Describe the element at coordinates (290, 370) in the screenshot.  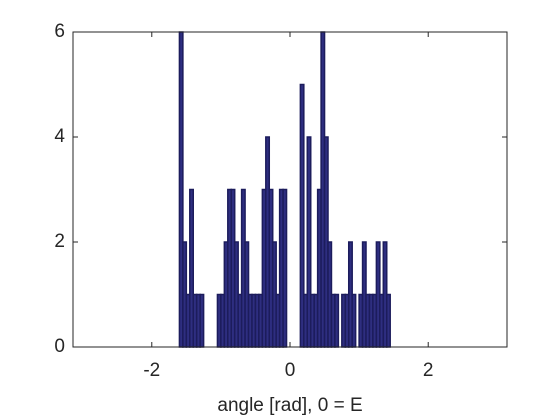
I see `x-tick-label: 0` at that location.